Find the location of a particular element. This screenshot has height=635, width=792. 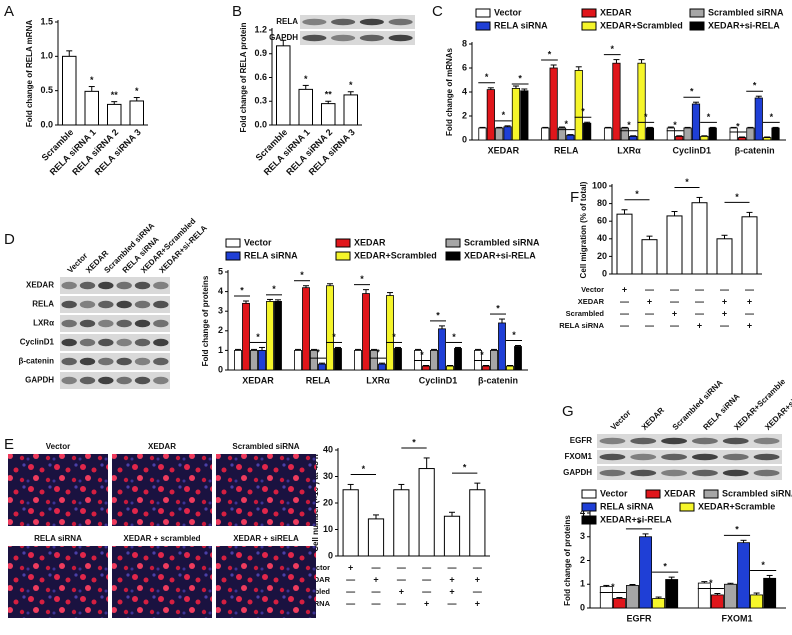

legend-label: RELA siRNA is located at coordinates (521, 25).